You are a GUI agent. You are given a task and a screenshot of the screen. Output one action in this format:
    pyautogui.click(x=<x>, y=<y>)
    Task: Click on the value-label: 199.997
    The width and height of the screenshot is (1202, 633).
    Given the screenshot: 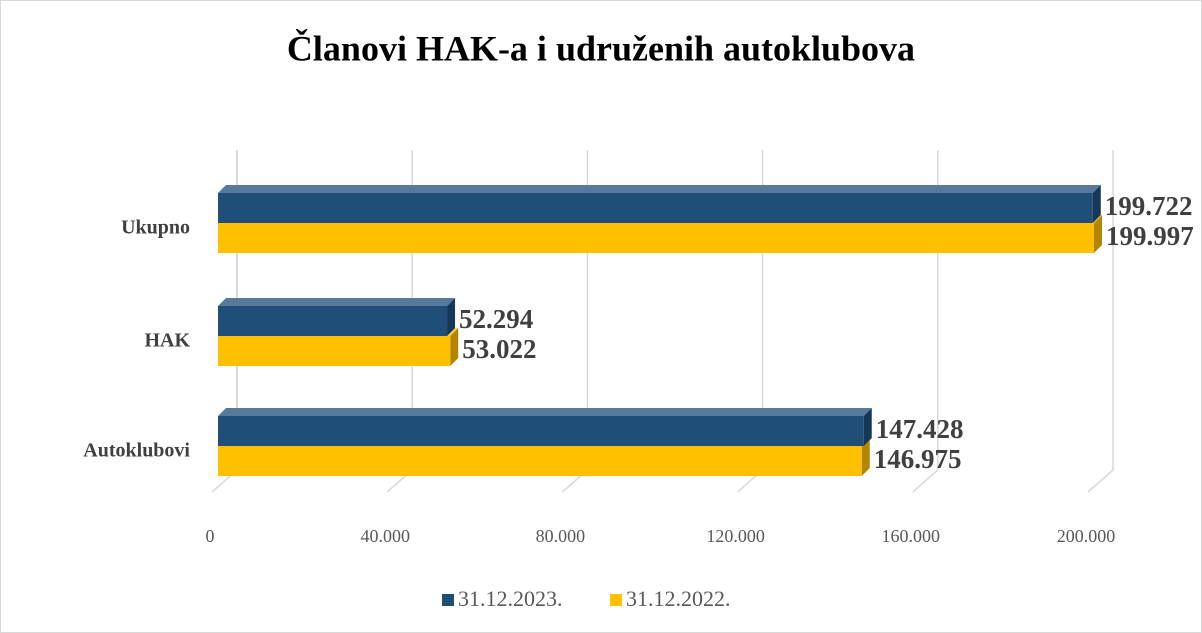 What is the action you would take?
    pyautogui.click(x=1150, y=236)
    